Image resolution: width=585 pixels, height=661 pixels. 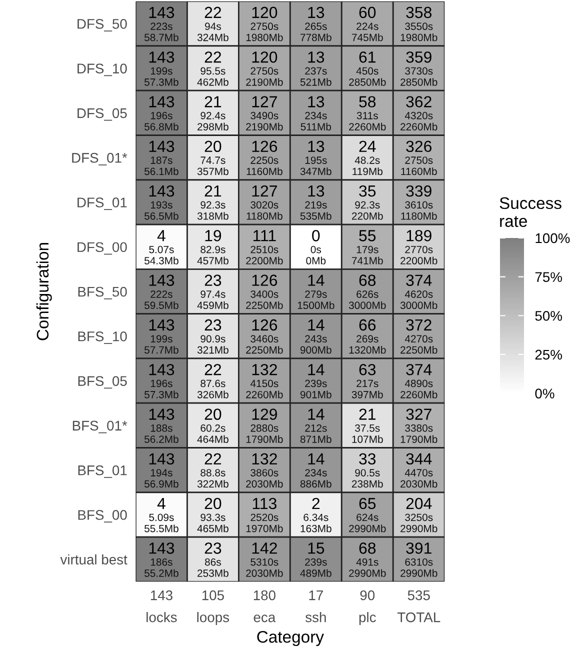 What do you see at coordinates (544, 393) in the screenshot?
I see `color-bar-label: 0%` at bounding box center [544, 393].